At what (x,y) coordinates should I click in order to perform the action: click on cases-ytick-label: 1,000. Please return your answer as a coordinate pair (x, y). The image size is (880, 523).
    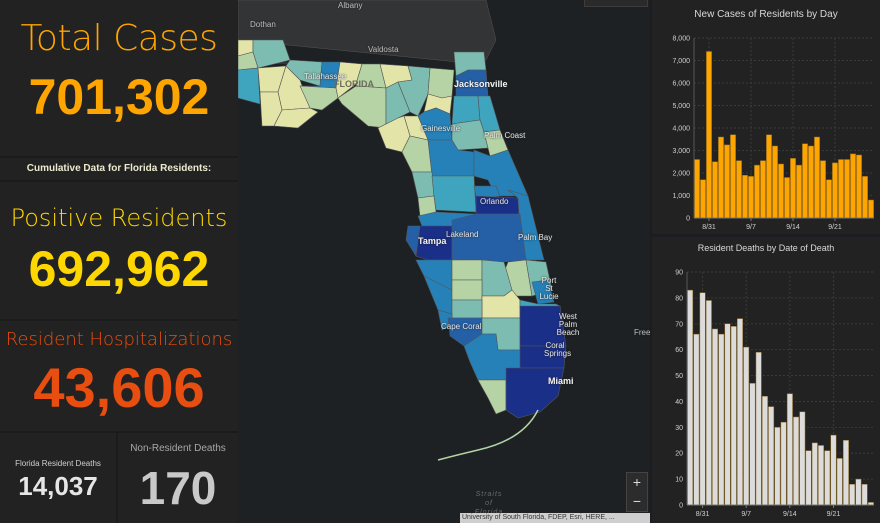
    Looking at the image, I should click on (681, 196).